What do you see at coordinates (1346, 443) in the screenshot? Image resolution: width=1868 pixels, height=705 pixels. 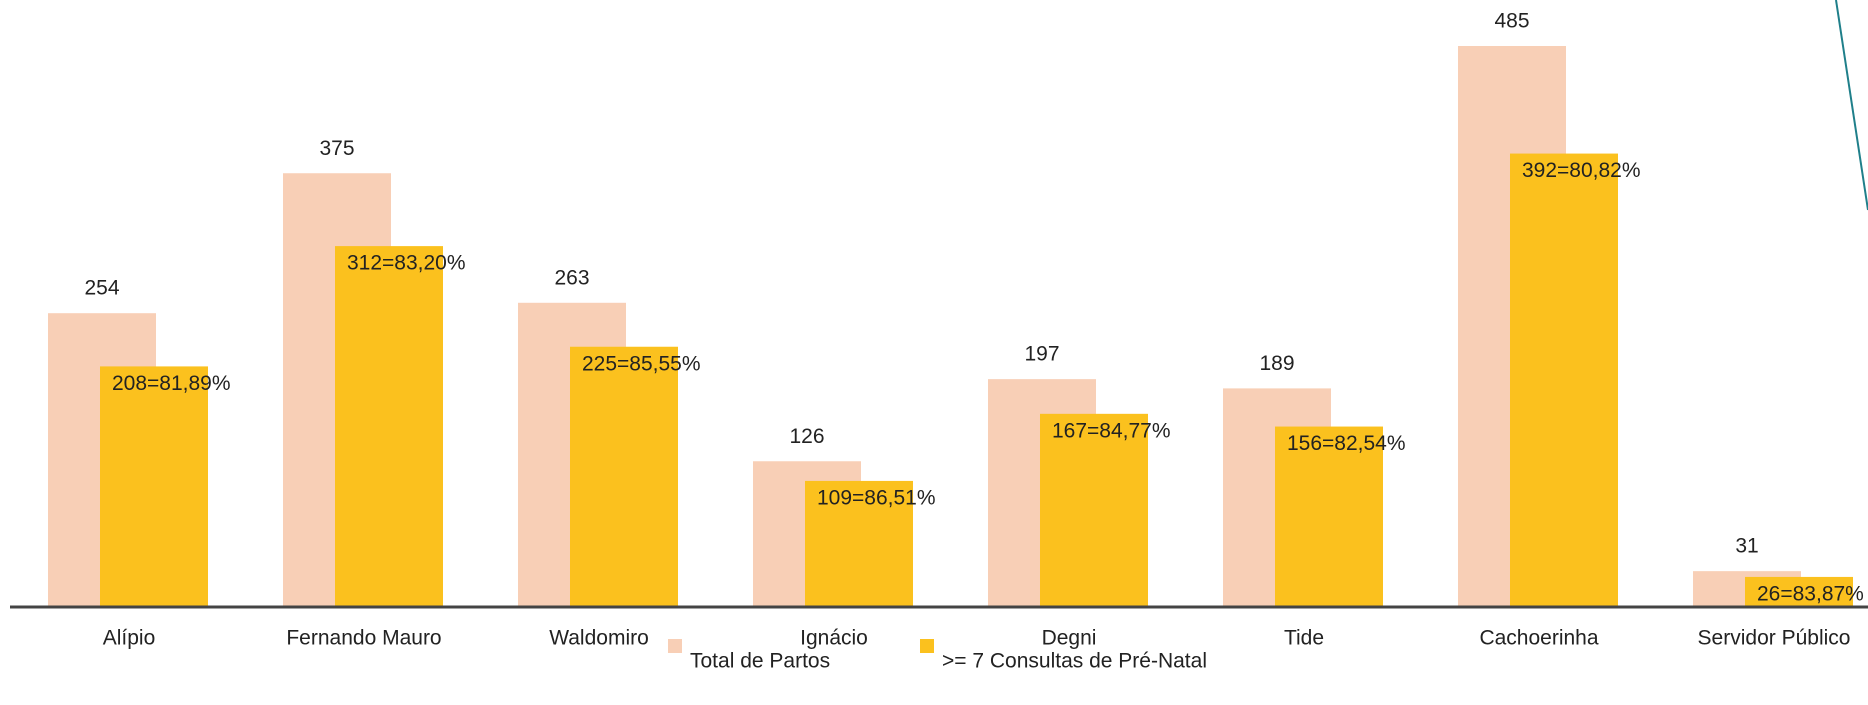 I see `value-label: 156=82,54%` at bounding box center [1346, 443].